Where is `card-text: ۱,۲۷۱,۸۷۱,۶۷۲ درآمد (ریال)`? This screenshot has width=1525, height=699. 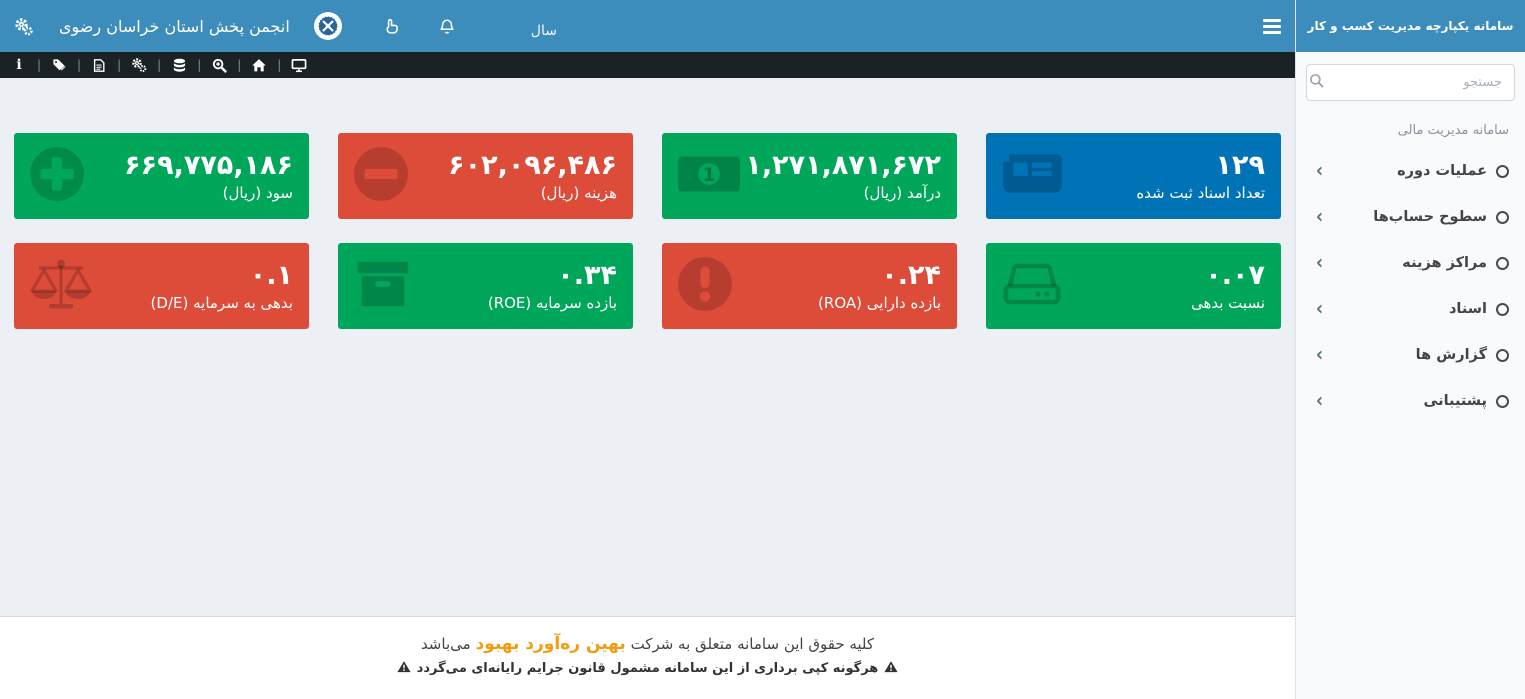 card-text: ۱,۲۷۱,۸۷۱,۶۷۲ درآمد (ریال) is located at coordinates (843, 176).